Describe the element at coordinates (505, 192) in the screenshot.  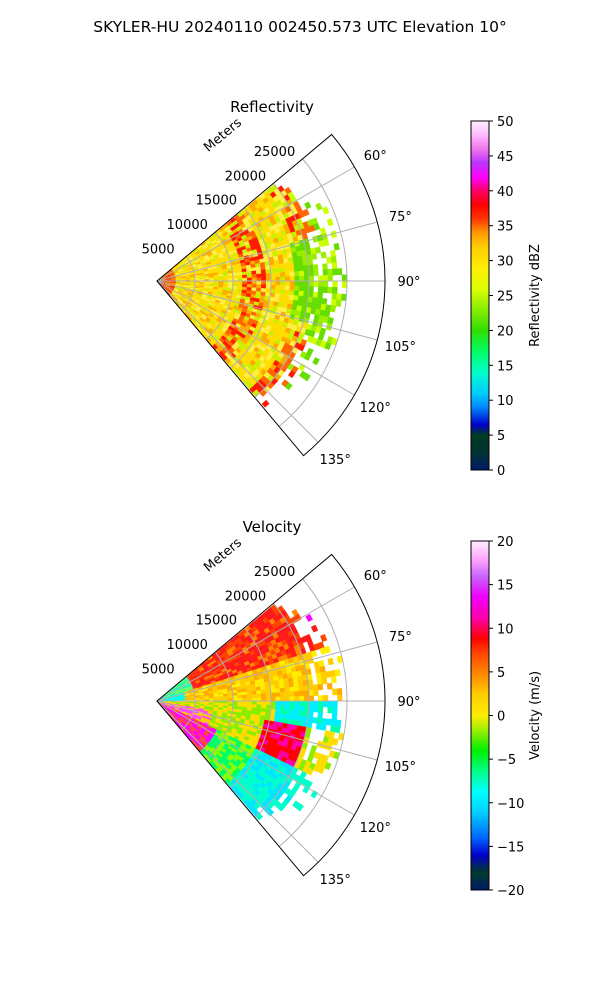
I see `colorbar-tick-label: 40` at that location.